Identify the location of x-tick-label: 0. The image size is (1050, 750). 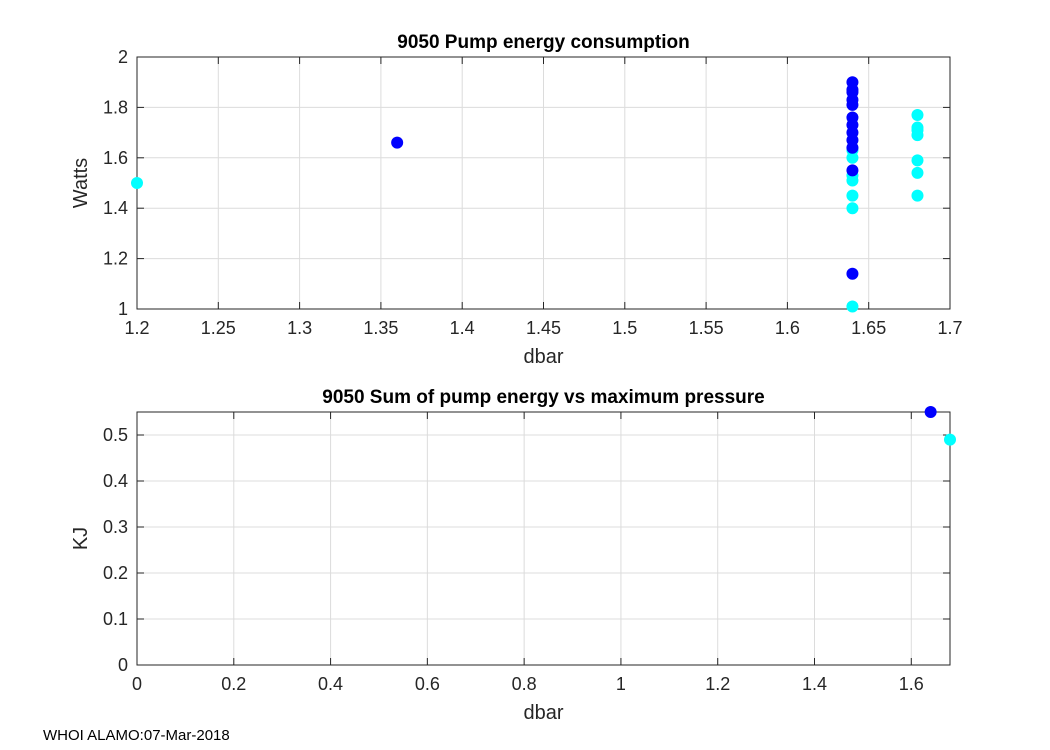
(137, 684).